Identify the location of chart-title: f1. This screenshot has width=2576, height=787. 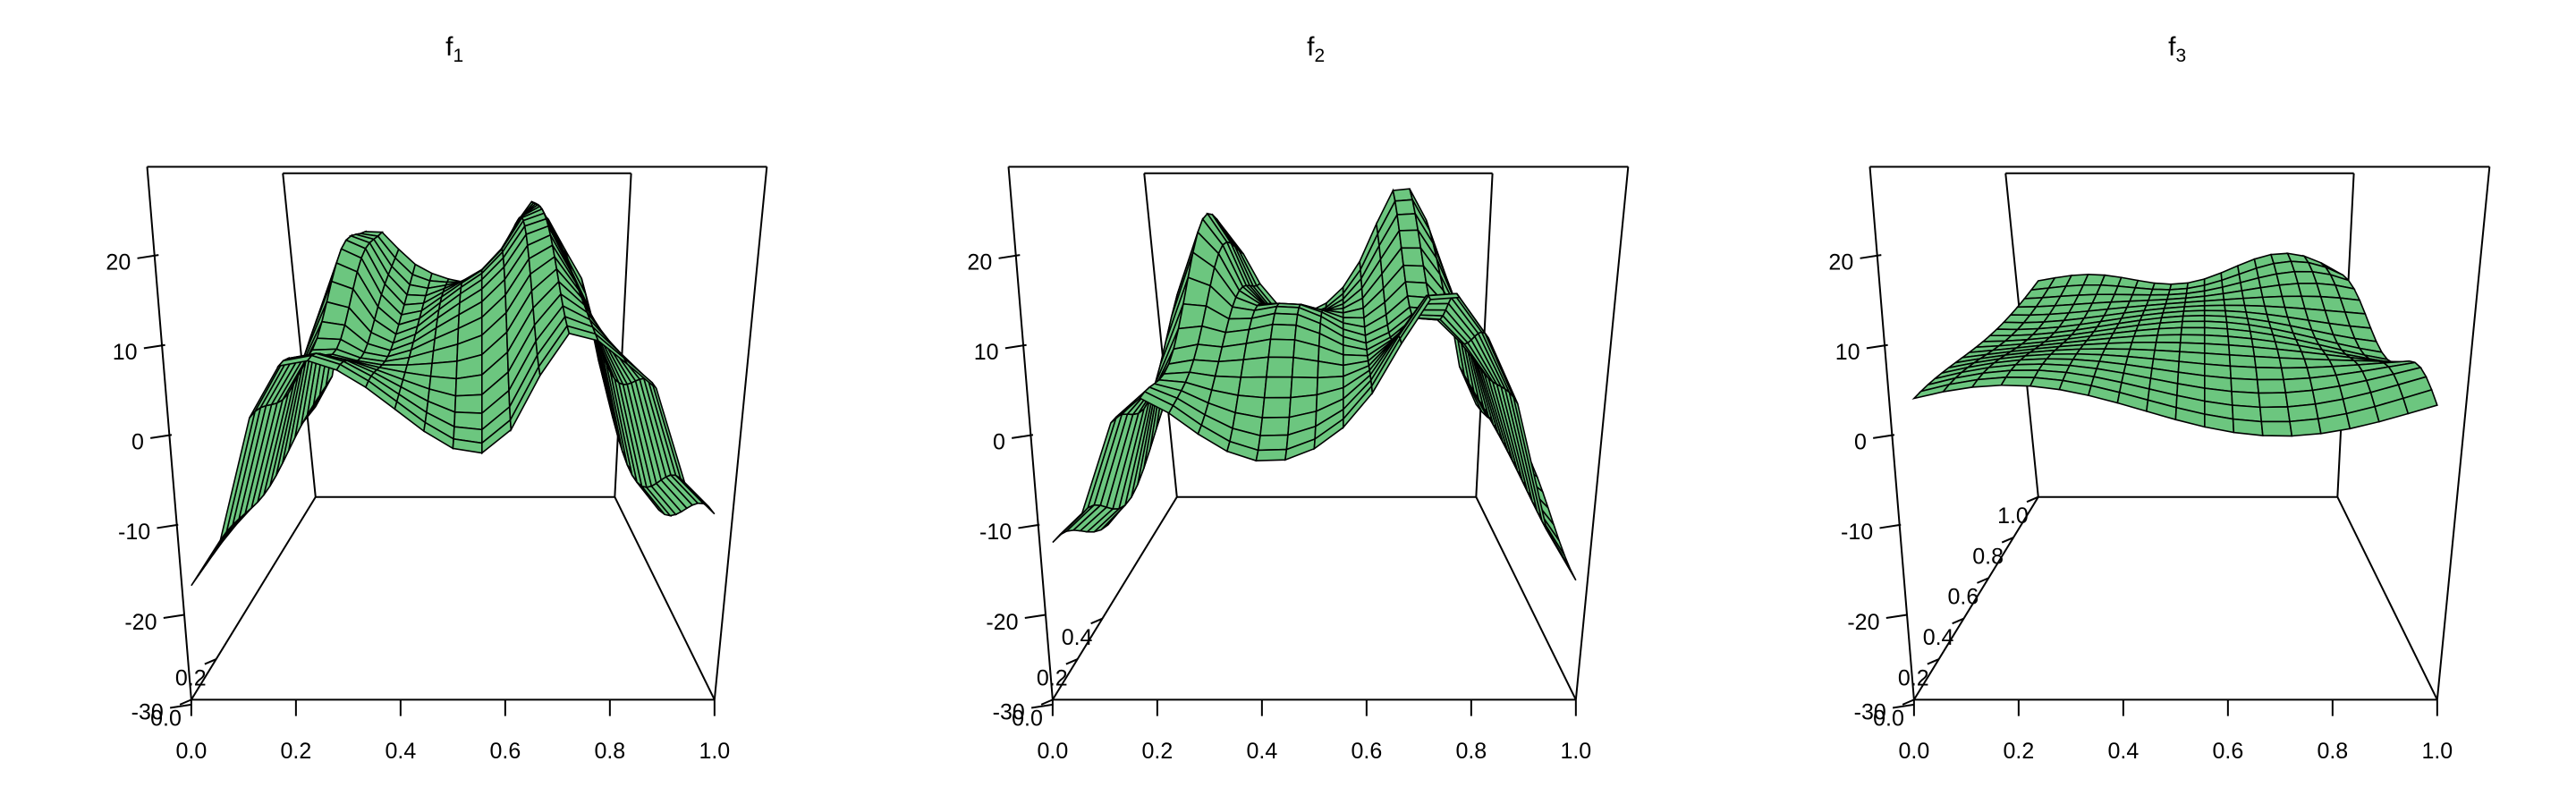
(454, 49).